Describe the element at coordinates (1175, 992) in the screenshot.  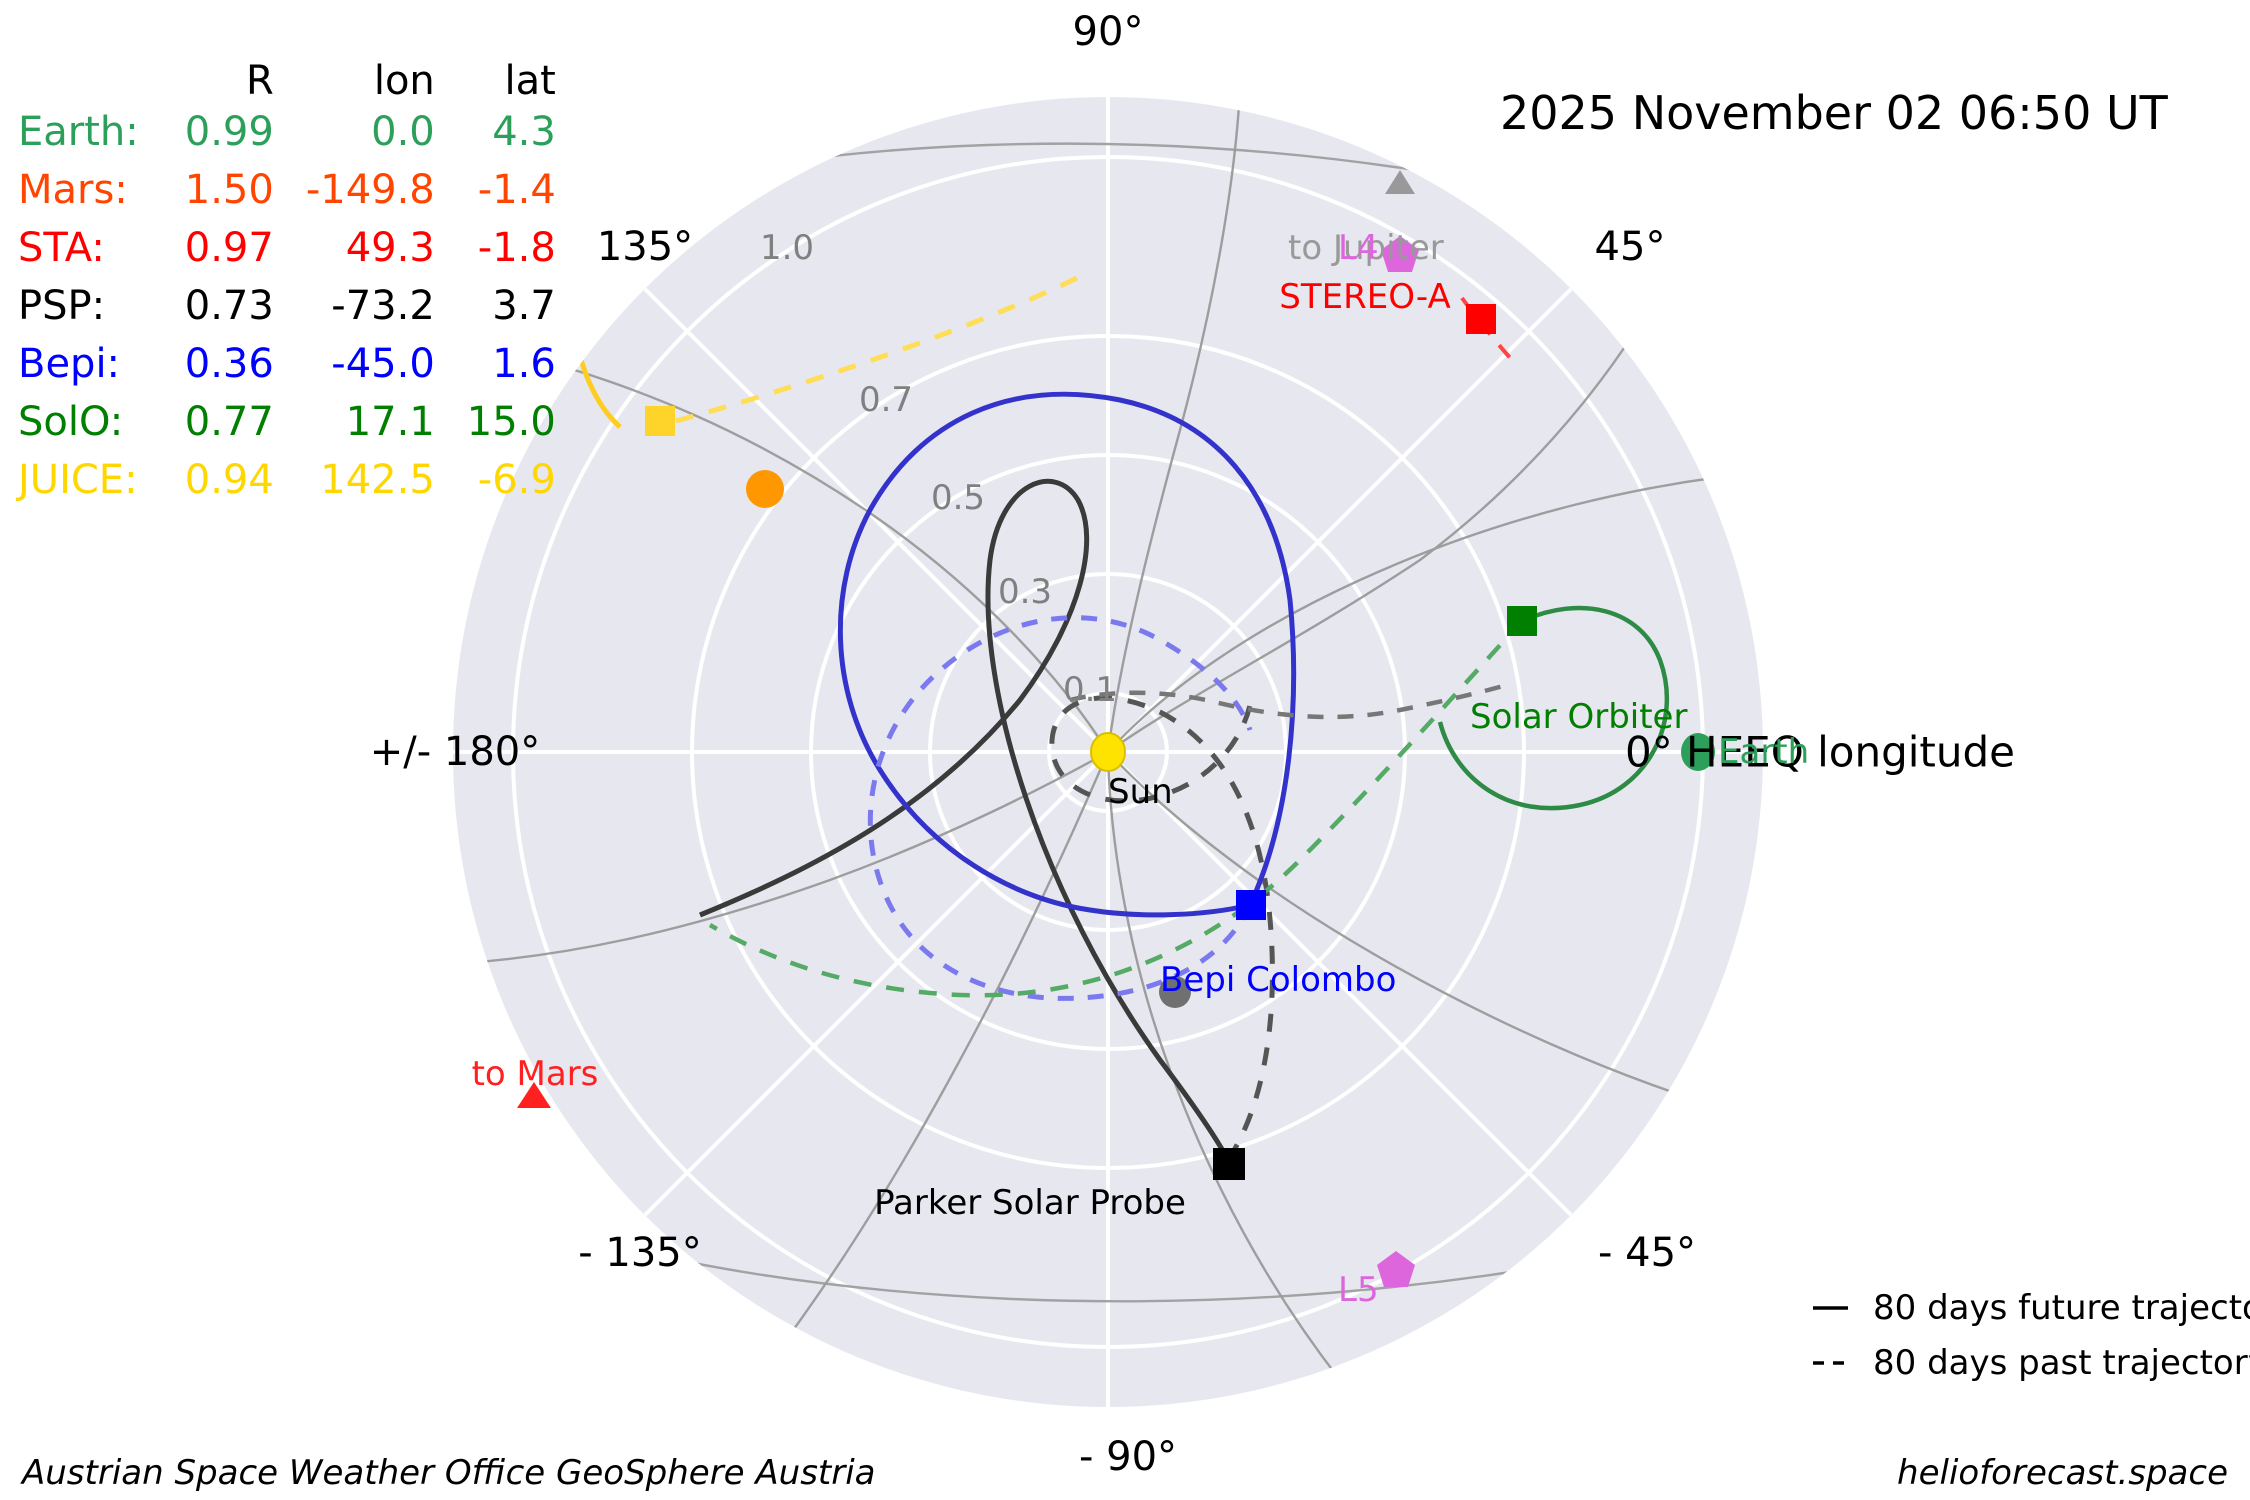
I see `mercury-marker` at that location.